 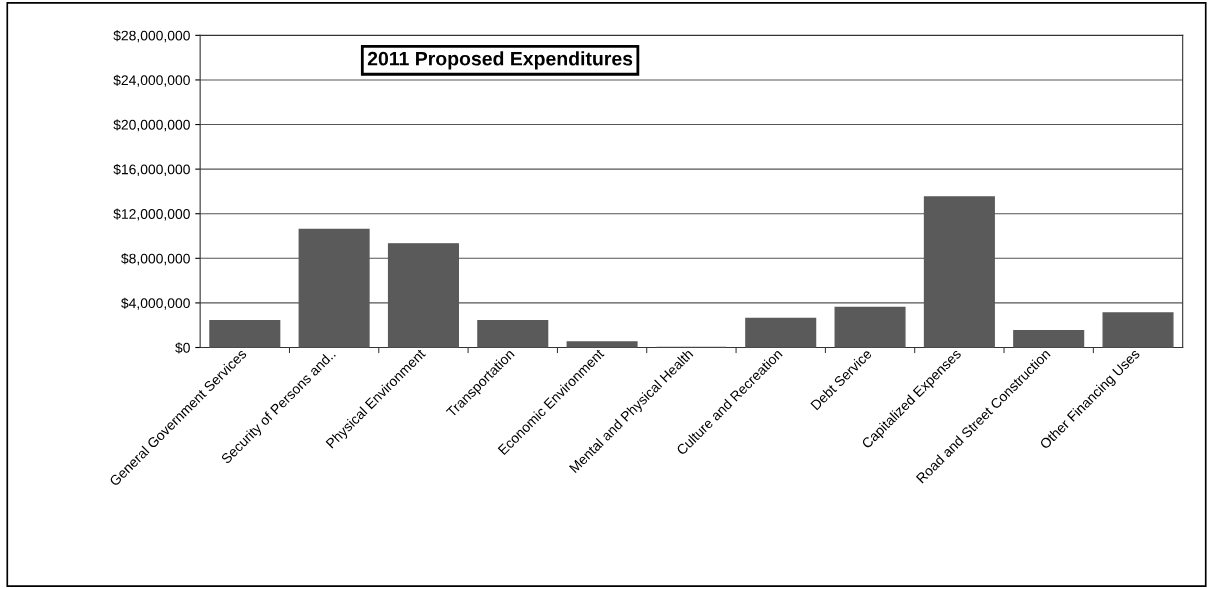 I want to click on y-tick-label: $8,000,000, so click(x=155, y=259).